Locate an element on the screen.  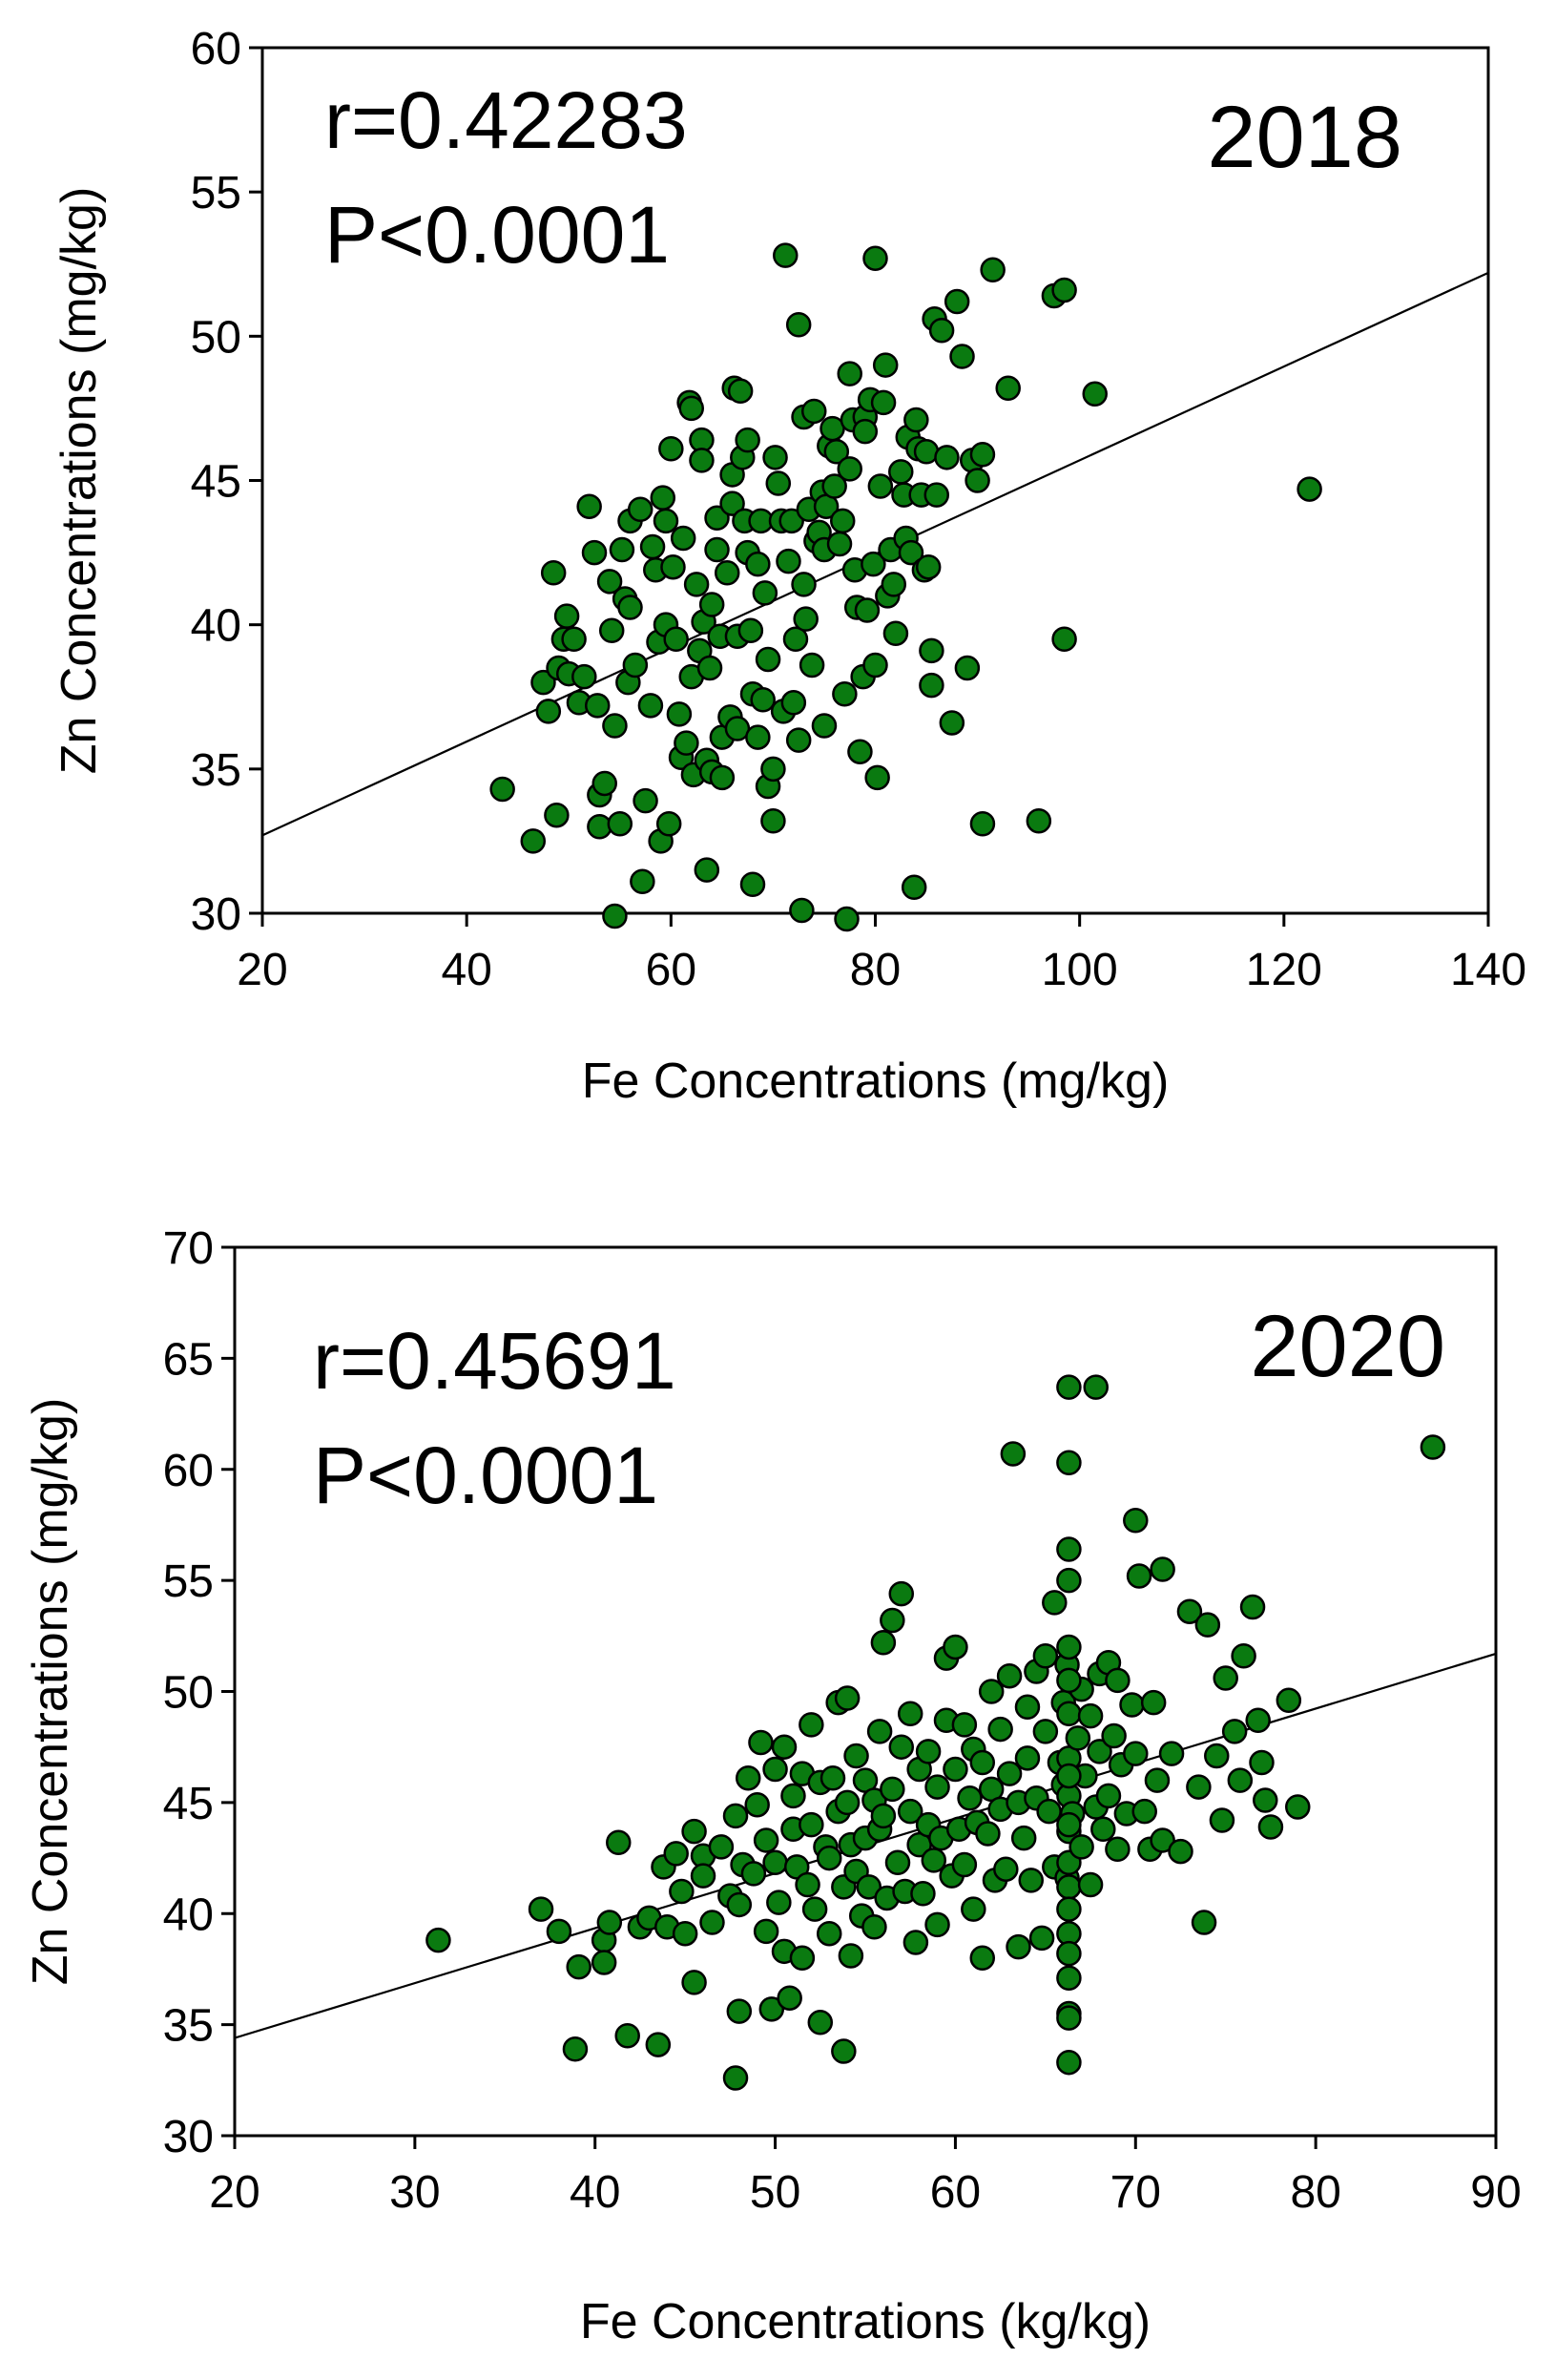
y-tick-label: 30 is located at coordinates (216, 914).